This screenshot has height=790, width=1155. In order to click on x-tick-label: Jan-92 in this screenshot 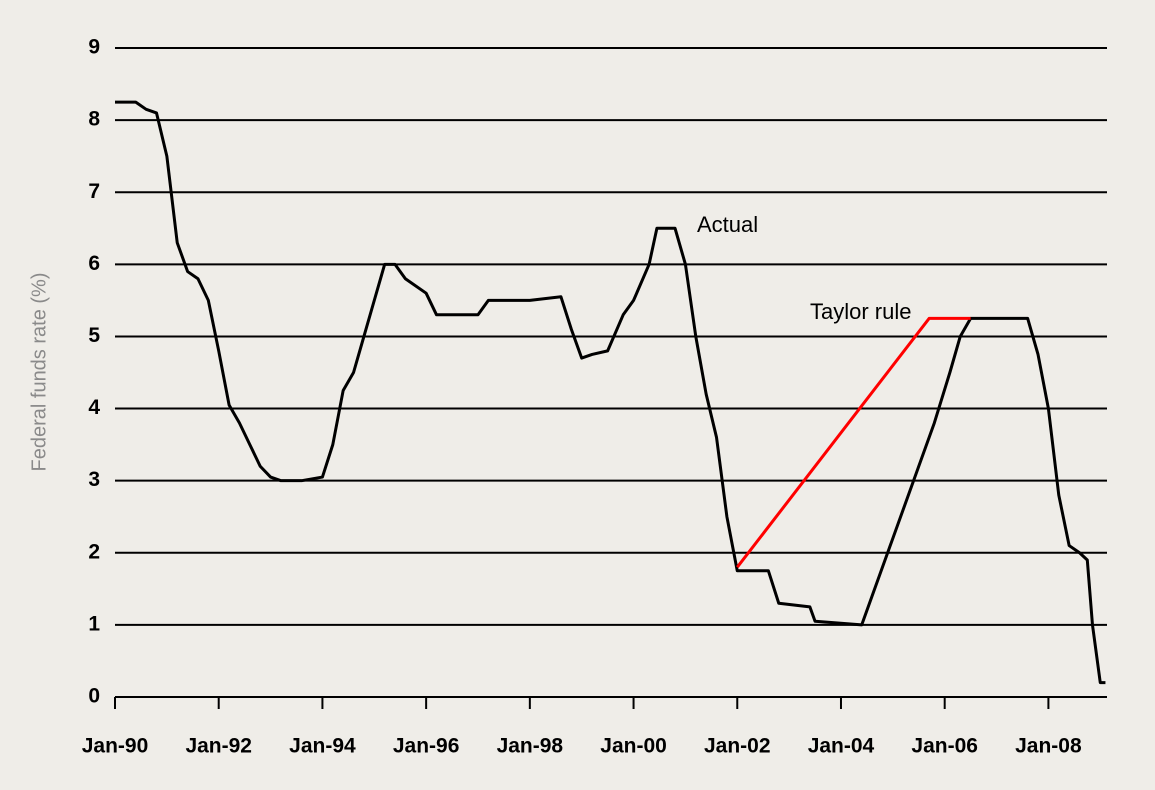, I will do `click(218, 746)`.